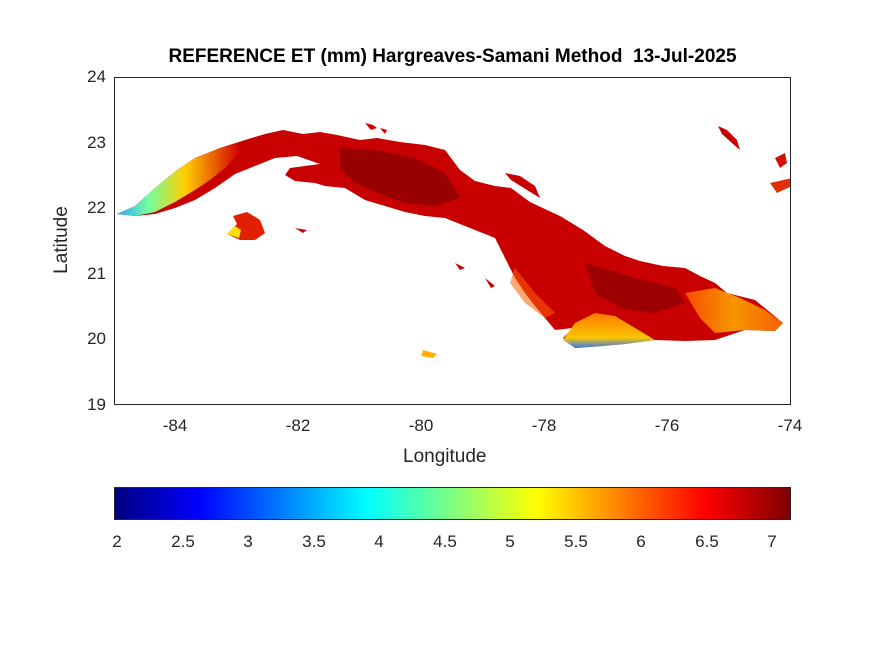 This screenshot has height=656, width=875. Describe the element at coordinates (175, 425) in the screenshot. I see `x-tick: -84` at that location.